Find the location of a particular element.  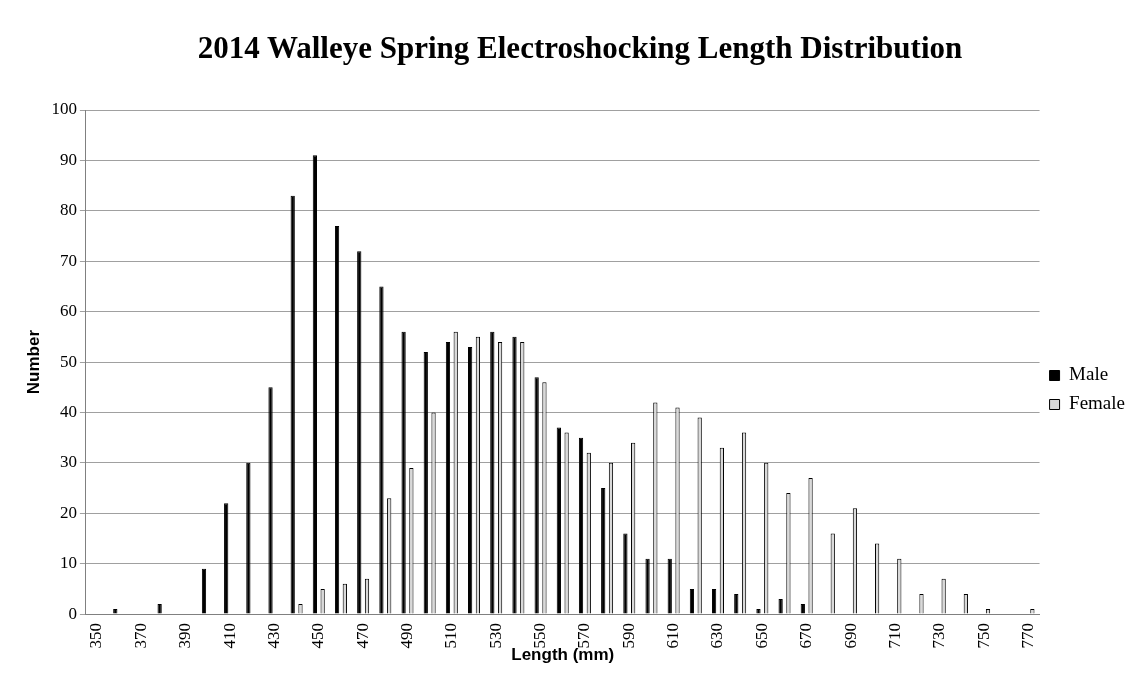

x-tick-label: 690 is located at coordinates (850, 636).